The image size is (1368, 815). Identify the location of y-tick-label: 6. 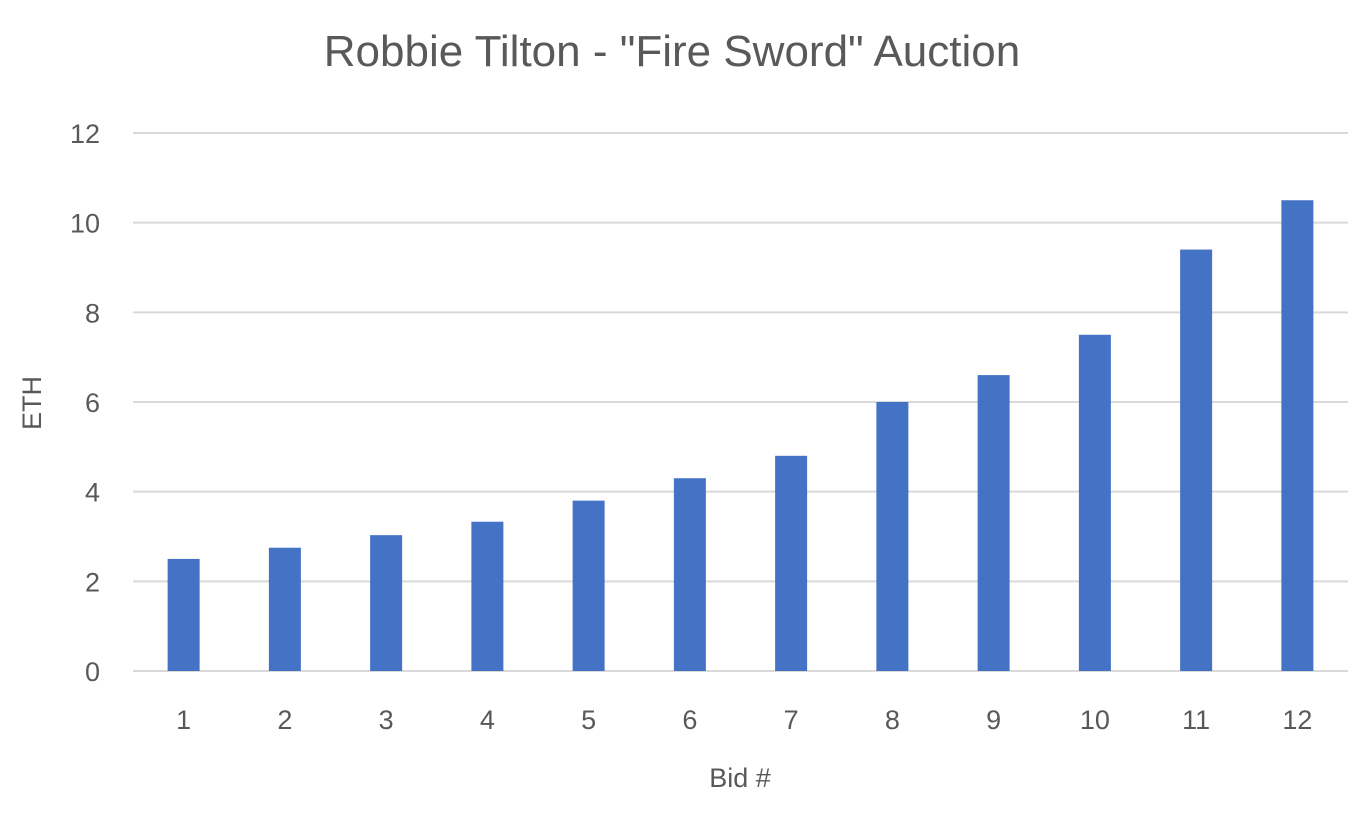
(92, 403).